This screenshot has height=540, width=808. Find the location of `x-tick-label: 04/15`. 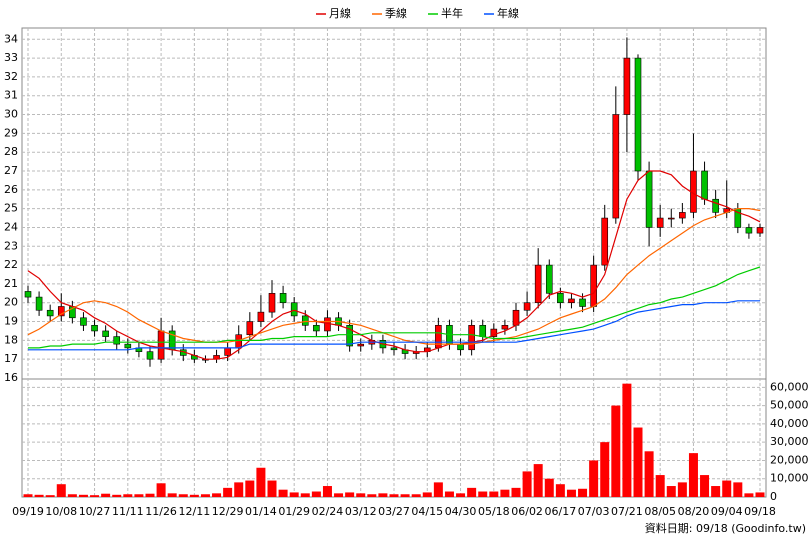

x-tick-label: 04/15 is located at coordinates (427, 511).